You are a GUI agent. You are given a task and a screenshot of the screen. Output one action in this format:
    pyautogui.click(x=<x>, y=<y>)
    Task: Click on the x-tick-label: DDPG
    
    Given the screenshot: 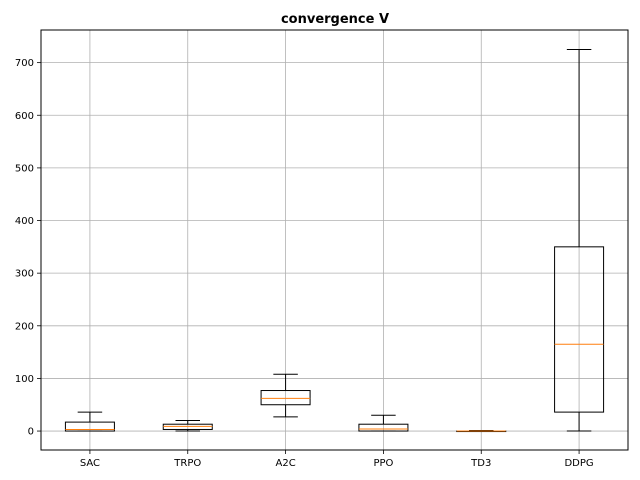 What is the action you would take?
    pyautogui.click(x=578, y=463)
    